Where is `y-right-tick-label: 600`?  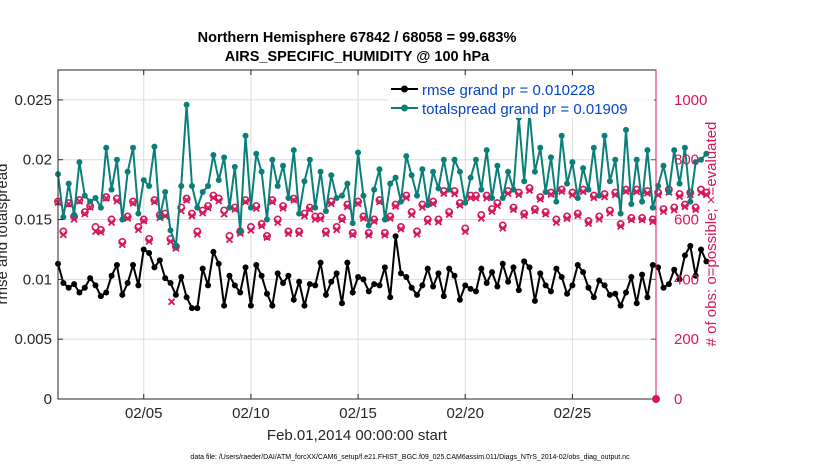
y-right-tick-label: 600 is located at coordinates (686, 220).